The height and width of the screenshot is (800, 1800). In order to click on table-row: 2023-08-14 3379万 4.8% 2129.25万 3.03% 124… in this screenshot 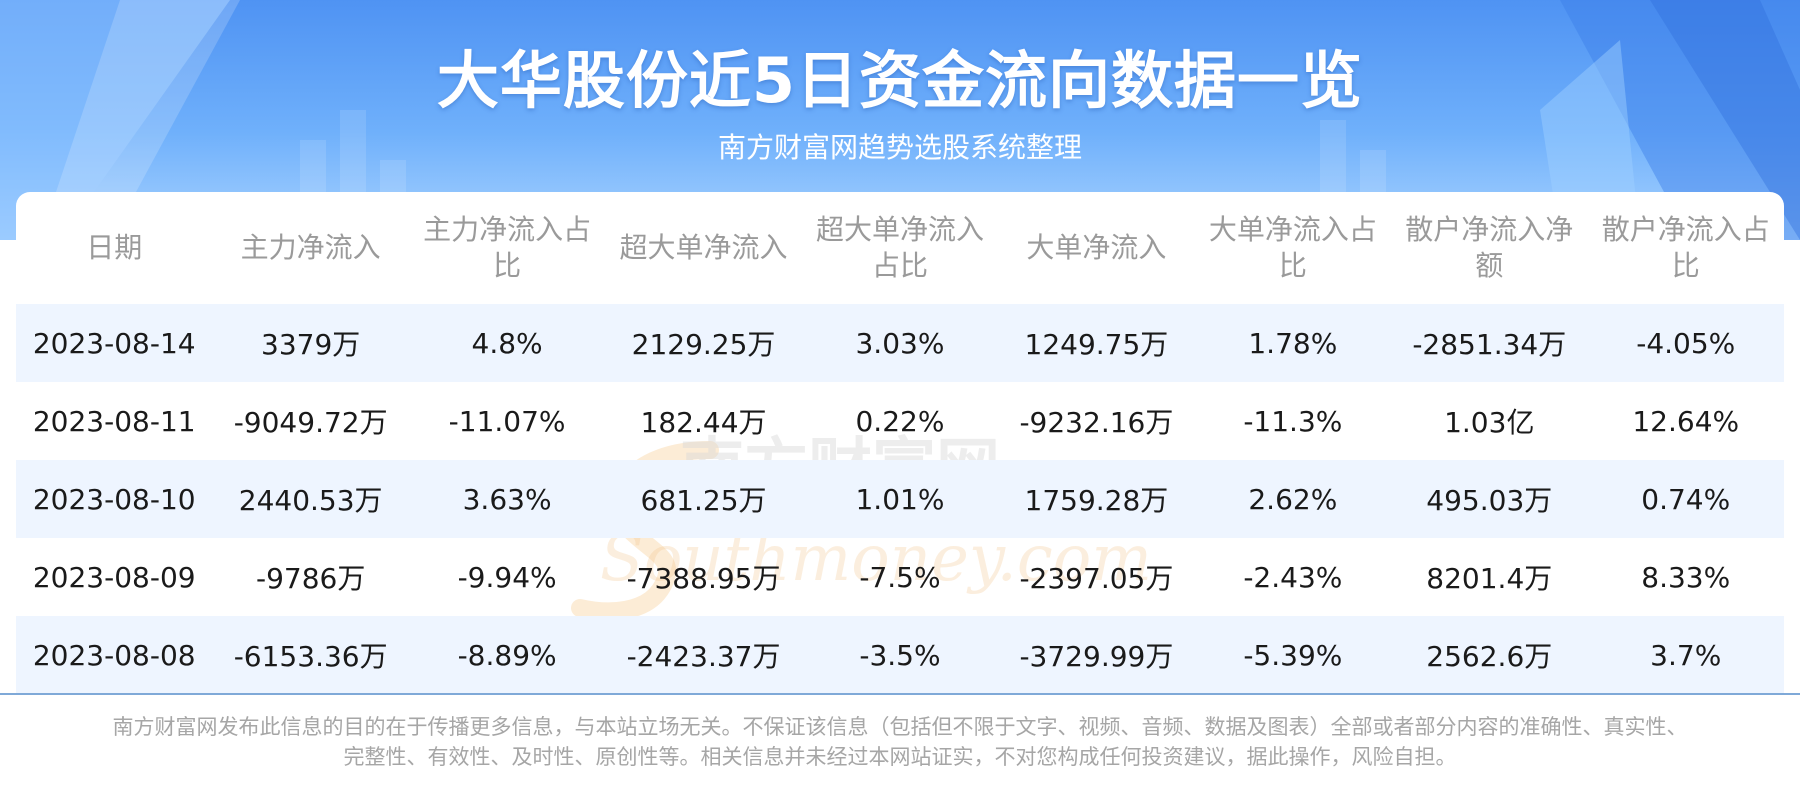, I will do `click(900, 343)`.